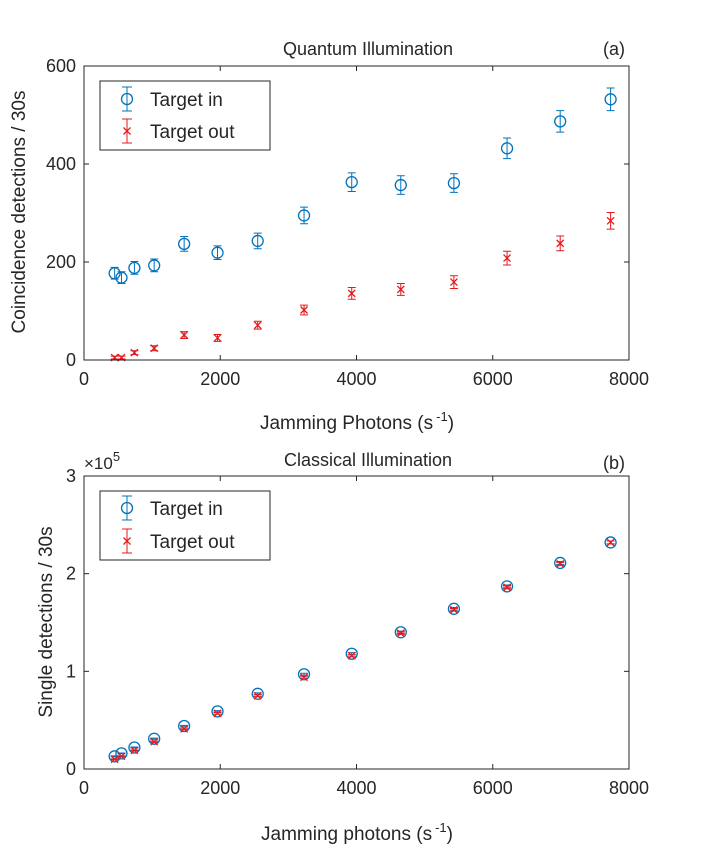 The height and width of the screenshot is (864, 706). What do you see at coordinates (614, 49) in the screenshot?
I see `panel-label: (a)` at bounding box center [614, 49].